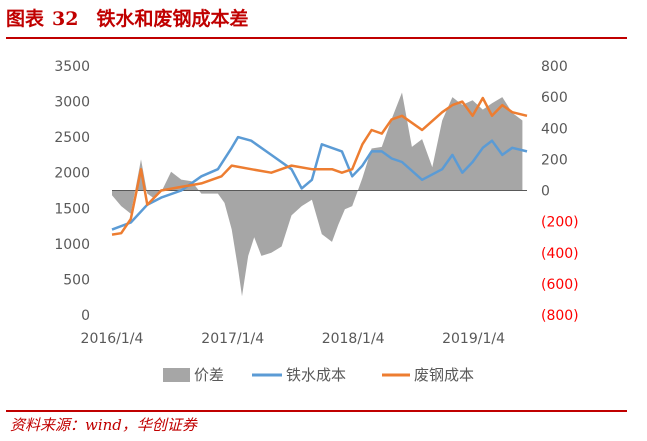 Image resolution: width=647 pixels, height=441 pixels. Describe the element at coordinates (103, 425) in the screenshot. I see `source-note: 资料来源：wind，华创证券` at that location.